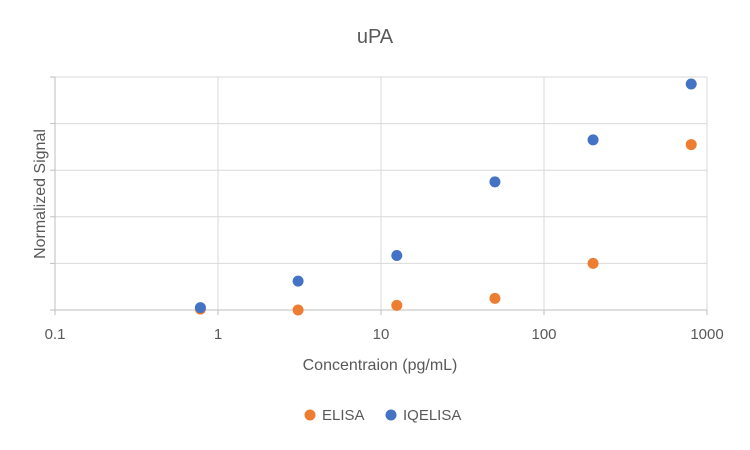 The width and height of the screenshot is (750, 450). I want to click on legend-label-elisa: ELISA, so click(343, 415).